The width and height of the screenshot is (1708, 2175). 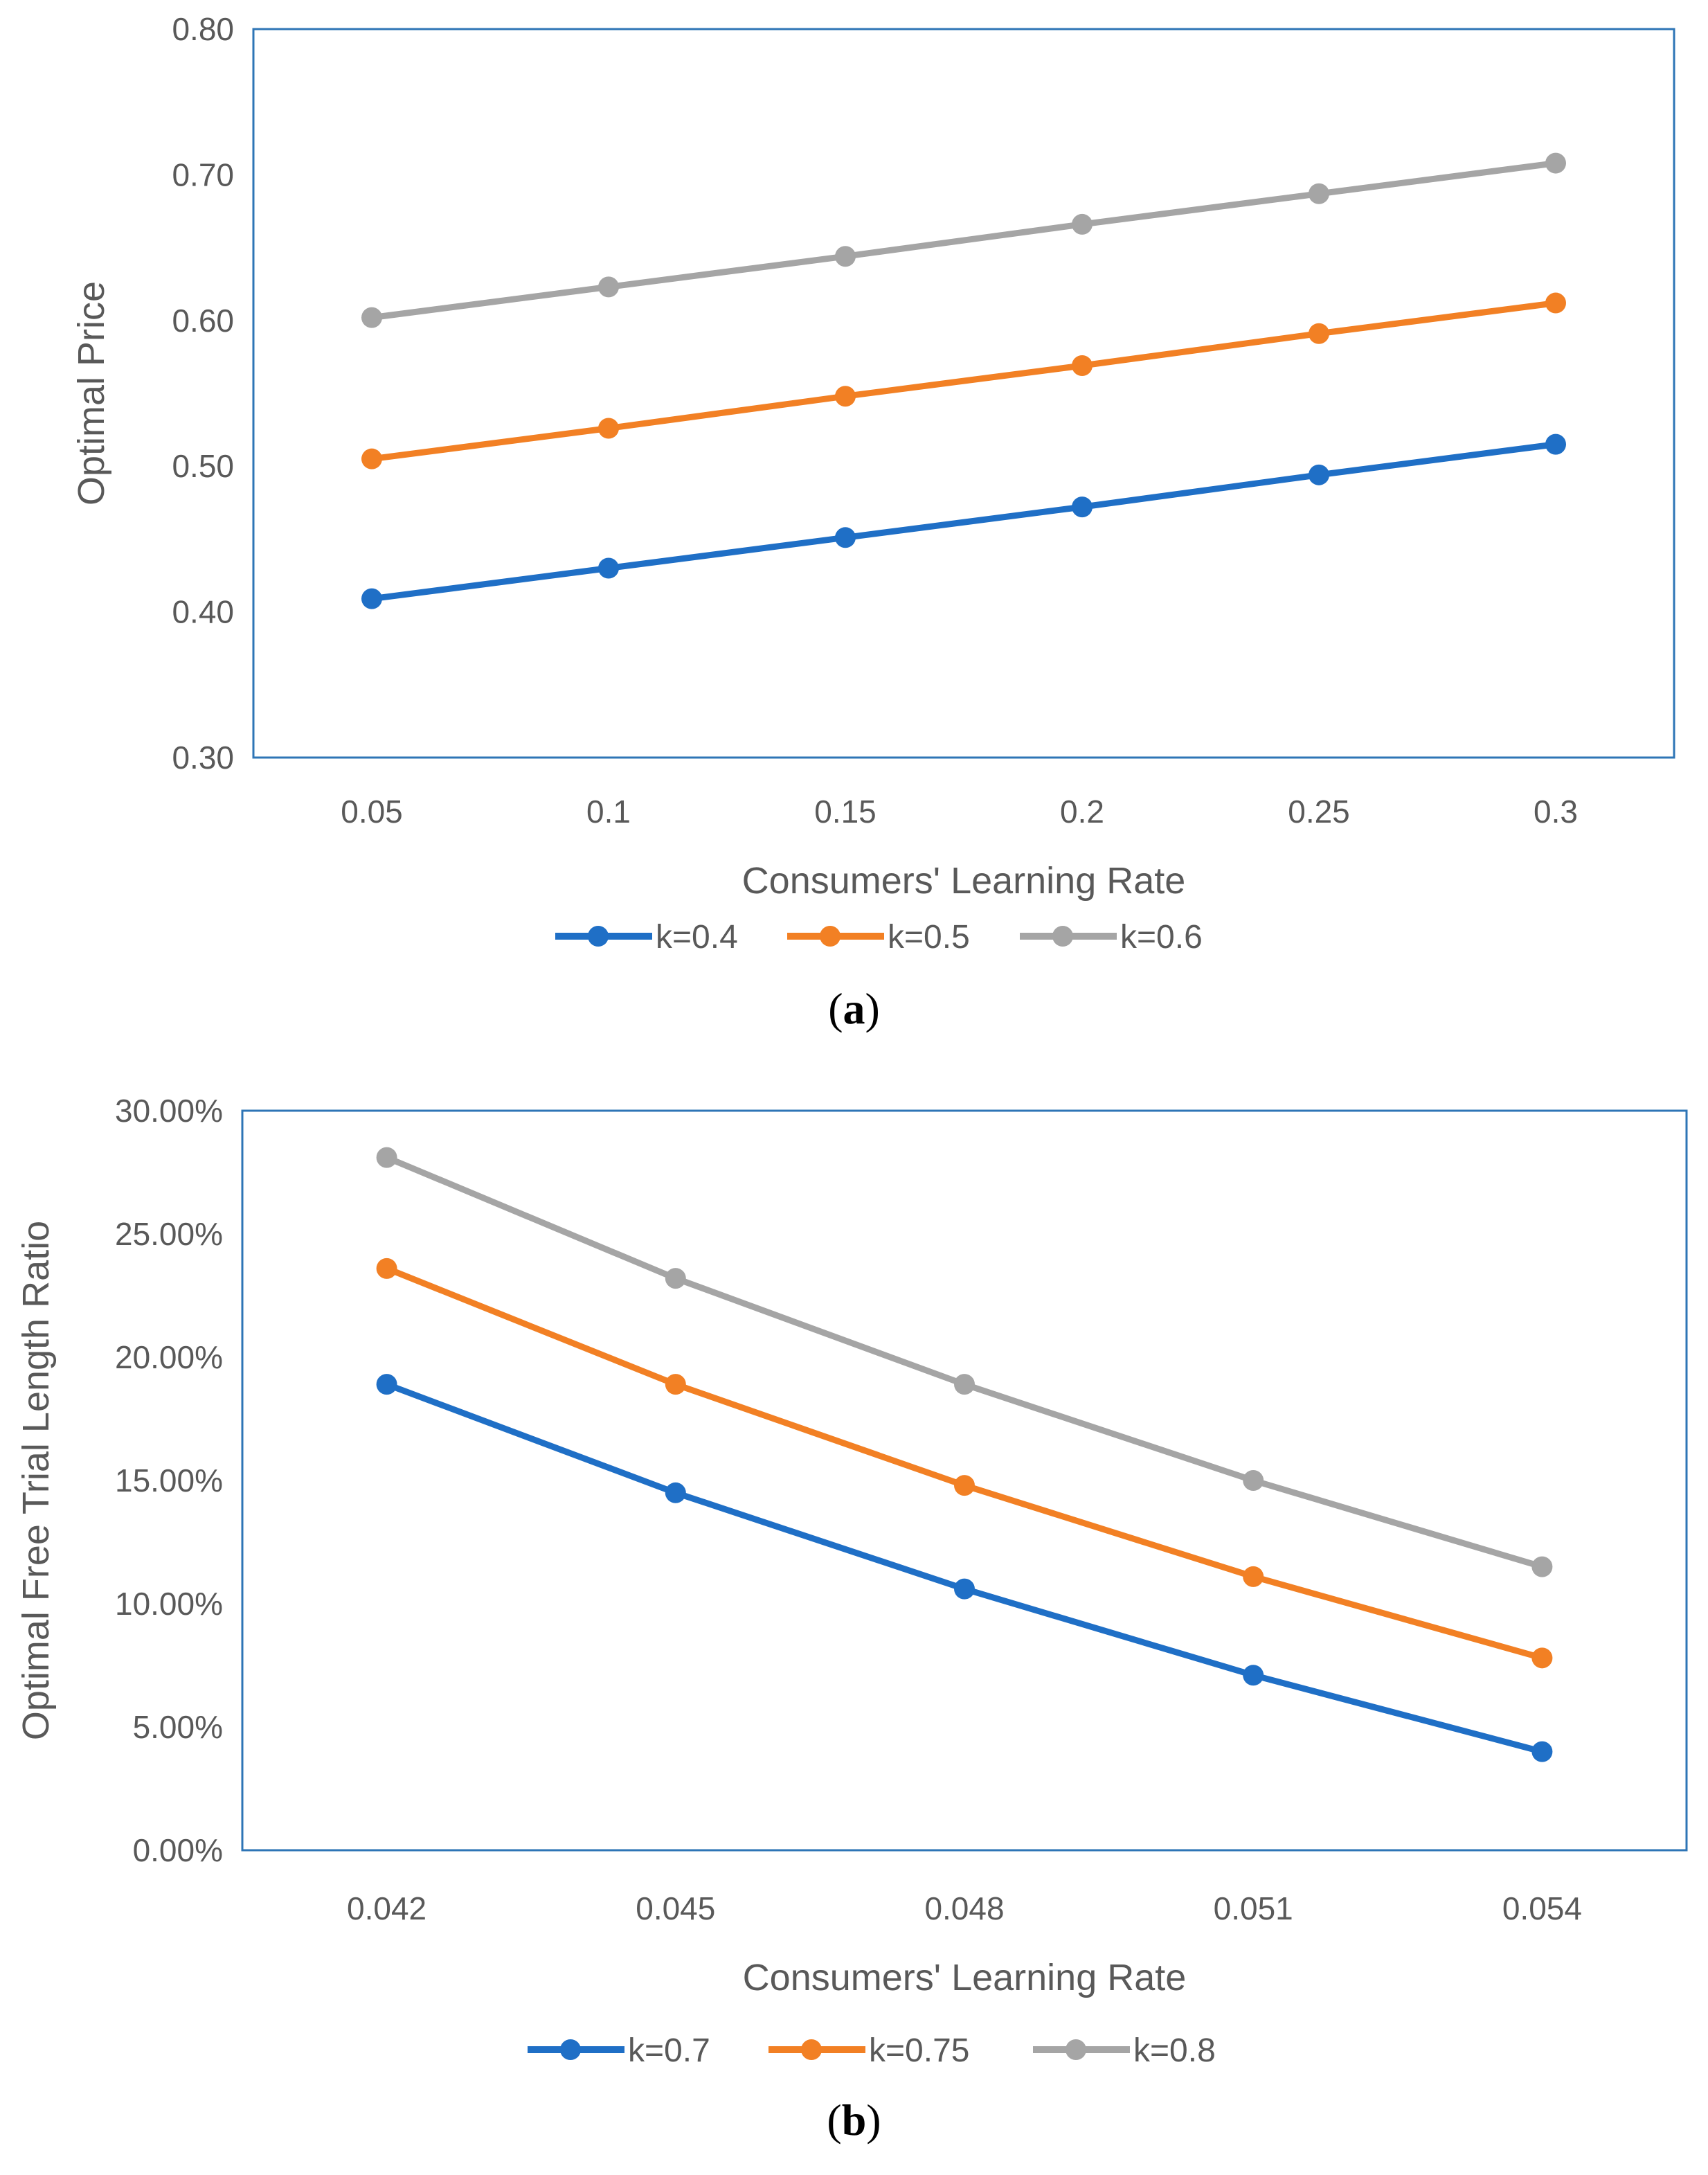 I want to click on y-tick-label: 10.00%, so click(x=169, y=1604).